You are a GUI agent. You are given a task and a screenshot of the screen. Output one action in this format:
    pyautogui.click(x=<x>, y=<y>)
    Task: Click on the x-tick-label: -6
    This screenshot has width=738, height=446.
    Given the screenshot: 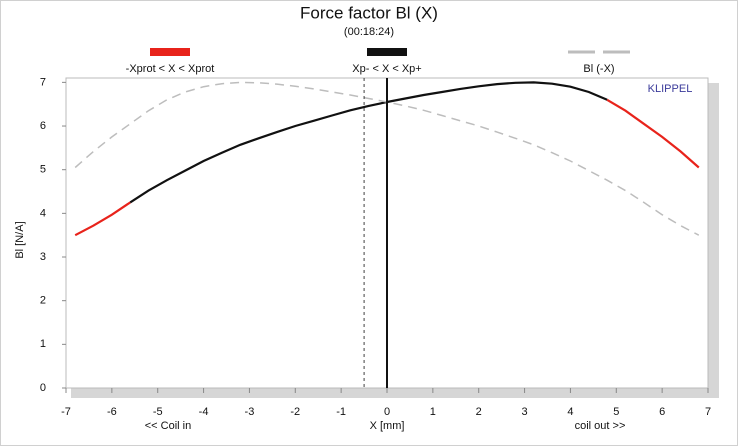 What is the action you would take?
    pyautogui.click(x=112, y=412)
    